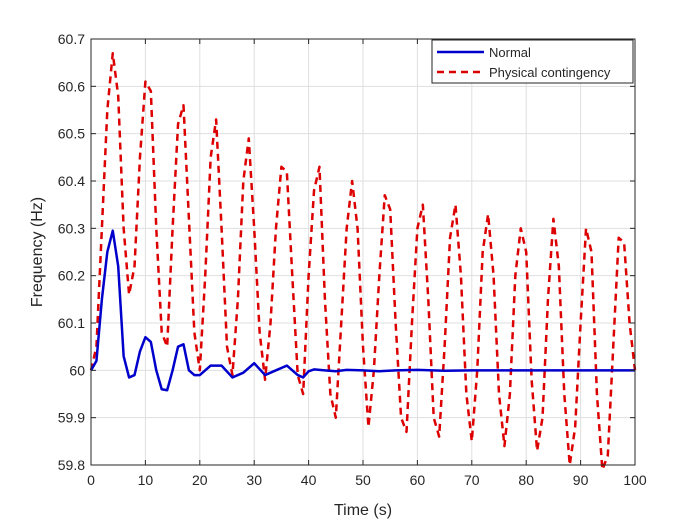 Image resolution: width=700 pixels, height=525 pixels. Describe the element at coordinates (510, 52) in the screenshot. I see `legend-label-normal: Normal` at that location.